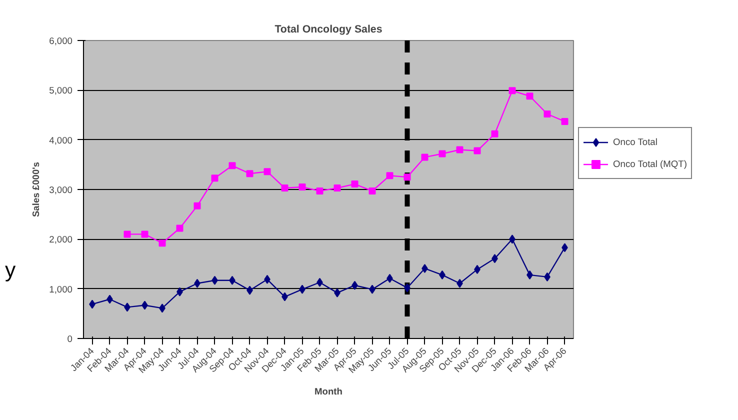 The image size is (738, 420). What do you see at coordinates (650, 164) in the screenshot?
I see `legend-label: Onco Total (MQT)` at bounding box center [650, 164].